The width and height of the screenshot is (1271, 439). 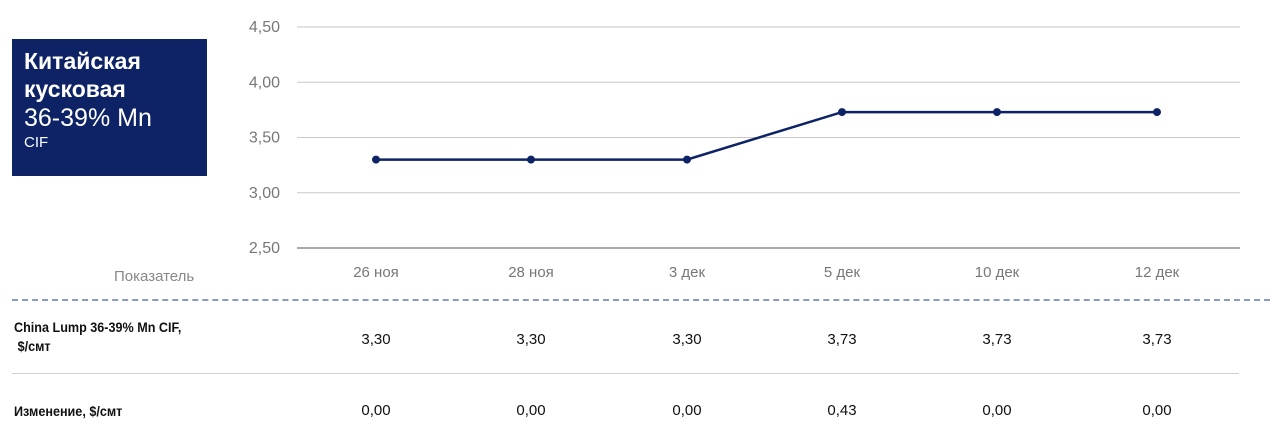 I want to click on row-label-change-line1: Изменение, $/смт, so click(x=68, y=411).